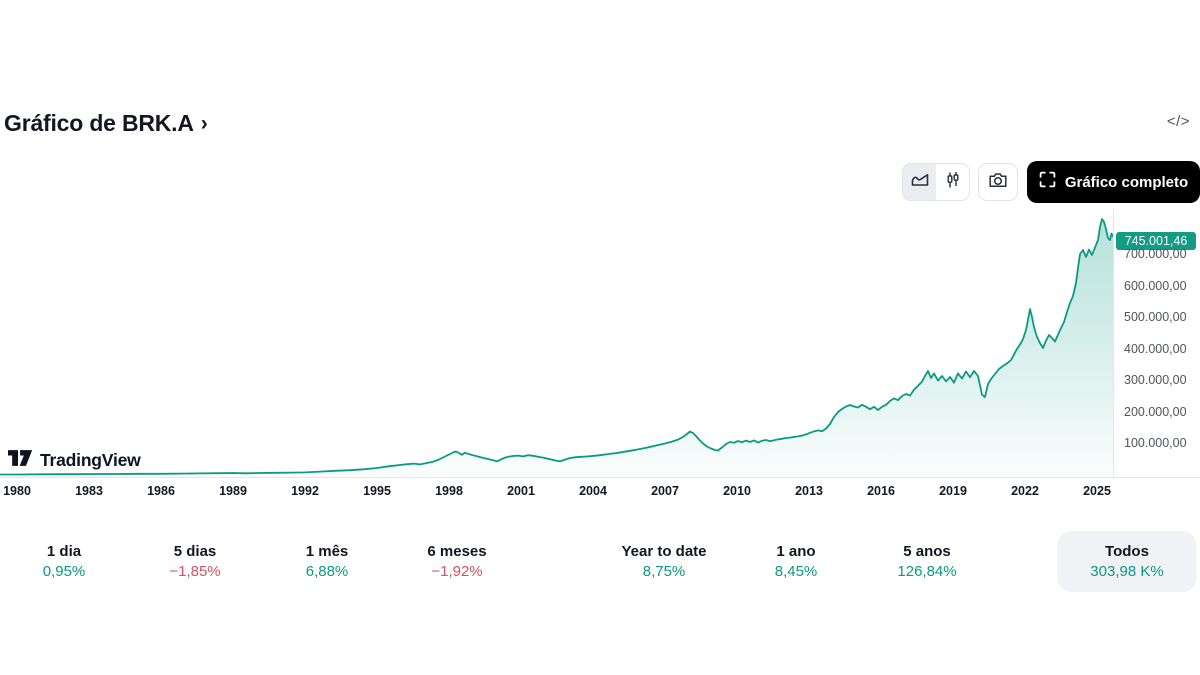 Image resolution: width=1200 pixels, height=675 pixels. Describe the element at coordinates (204, 123) in the screenshot. I see `chevron-right-icon: ›` at that location.